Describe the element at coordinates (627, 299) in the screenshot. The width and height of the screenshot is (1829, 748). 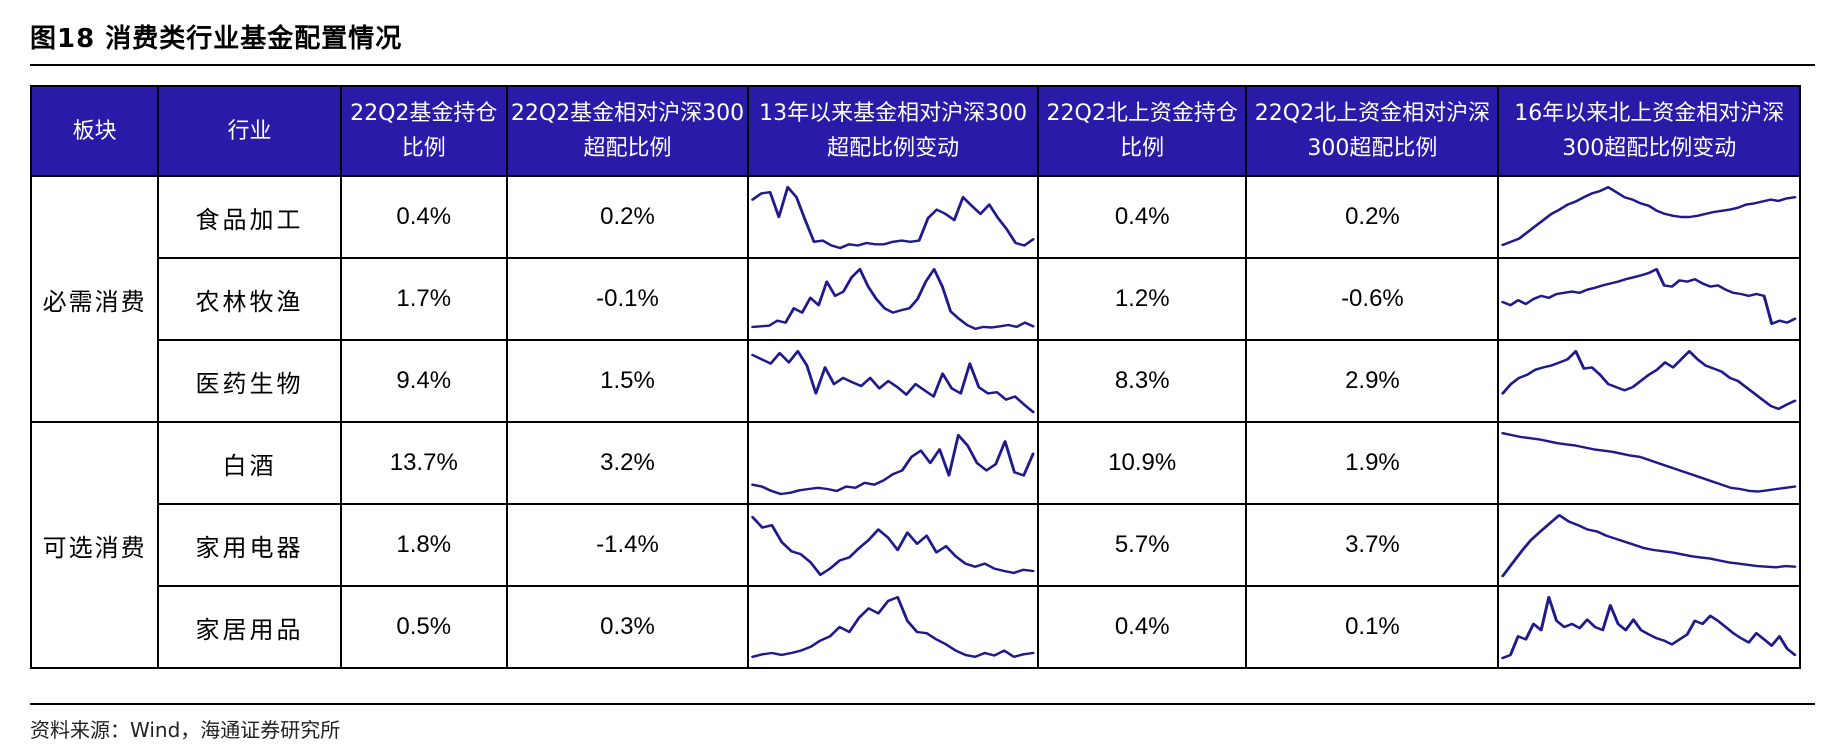
I see `fund-overweight-cell: -0.1%` at that location.